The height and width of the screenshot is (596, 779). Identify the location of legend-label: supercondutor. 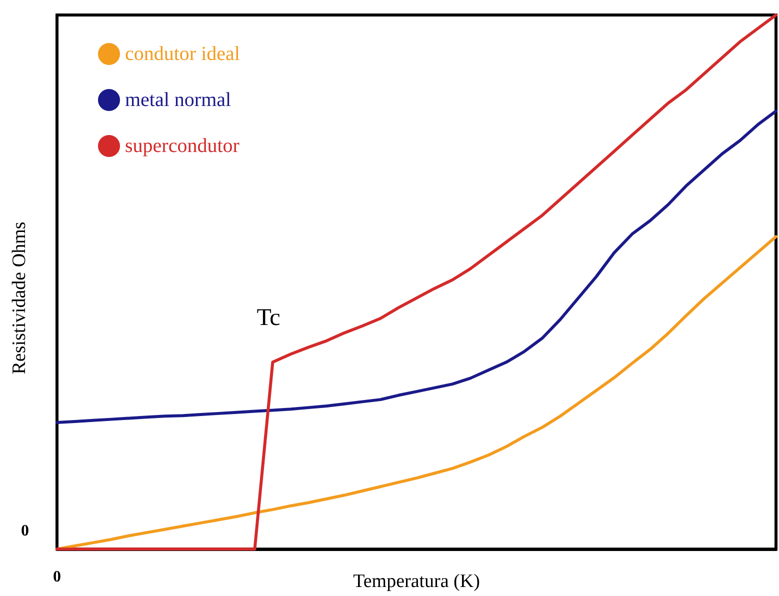
(182, 146).